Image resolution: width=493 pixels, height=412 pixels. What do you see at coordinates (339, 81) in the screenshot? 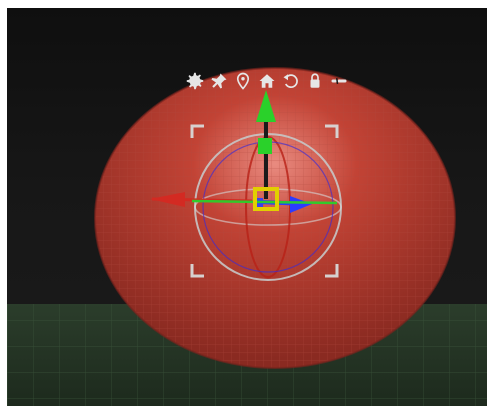
I see `unlink-icon` at bounding box center [339, 81].